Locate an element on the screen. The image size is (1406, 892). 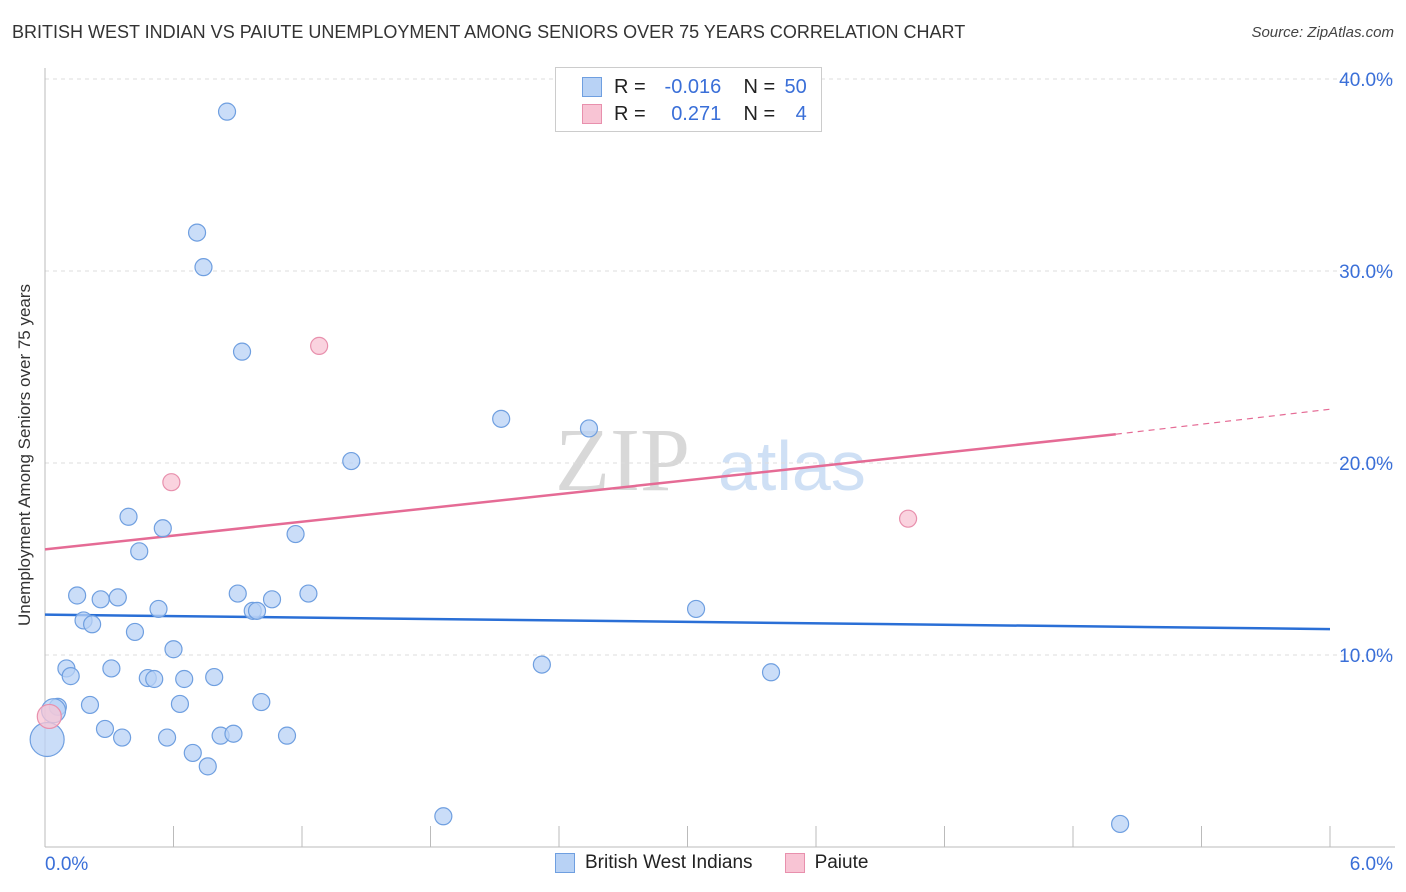
legend: R = -0.016 N = 50 R = 0.271 N = 4 is located at coordinates (688, 99).